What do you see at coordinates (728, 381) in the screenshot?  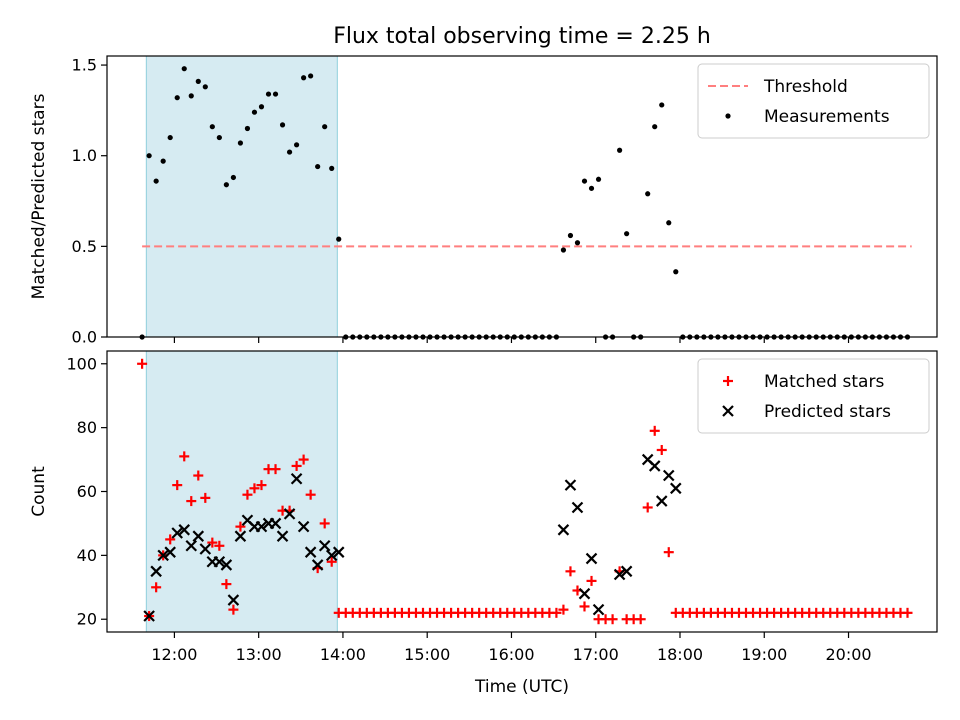 I see `legend-matched-swatch` at bounding box center [728, 381].